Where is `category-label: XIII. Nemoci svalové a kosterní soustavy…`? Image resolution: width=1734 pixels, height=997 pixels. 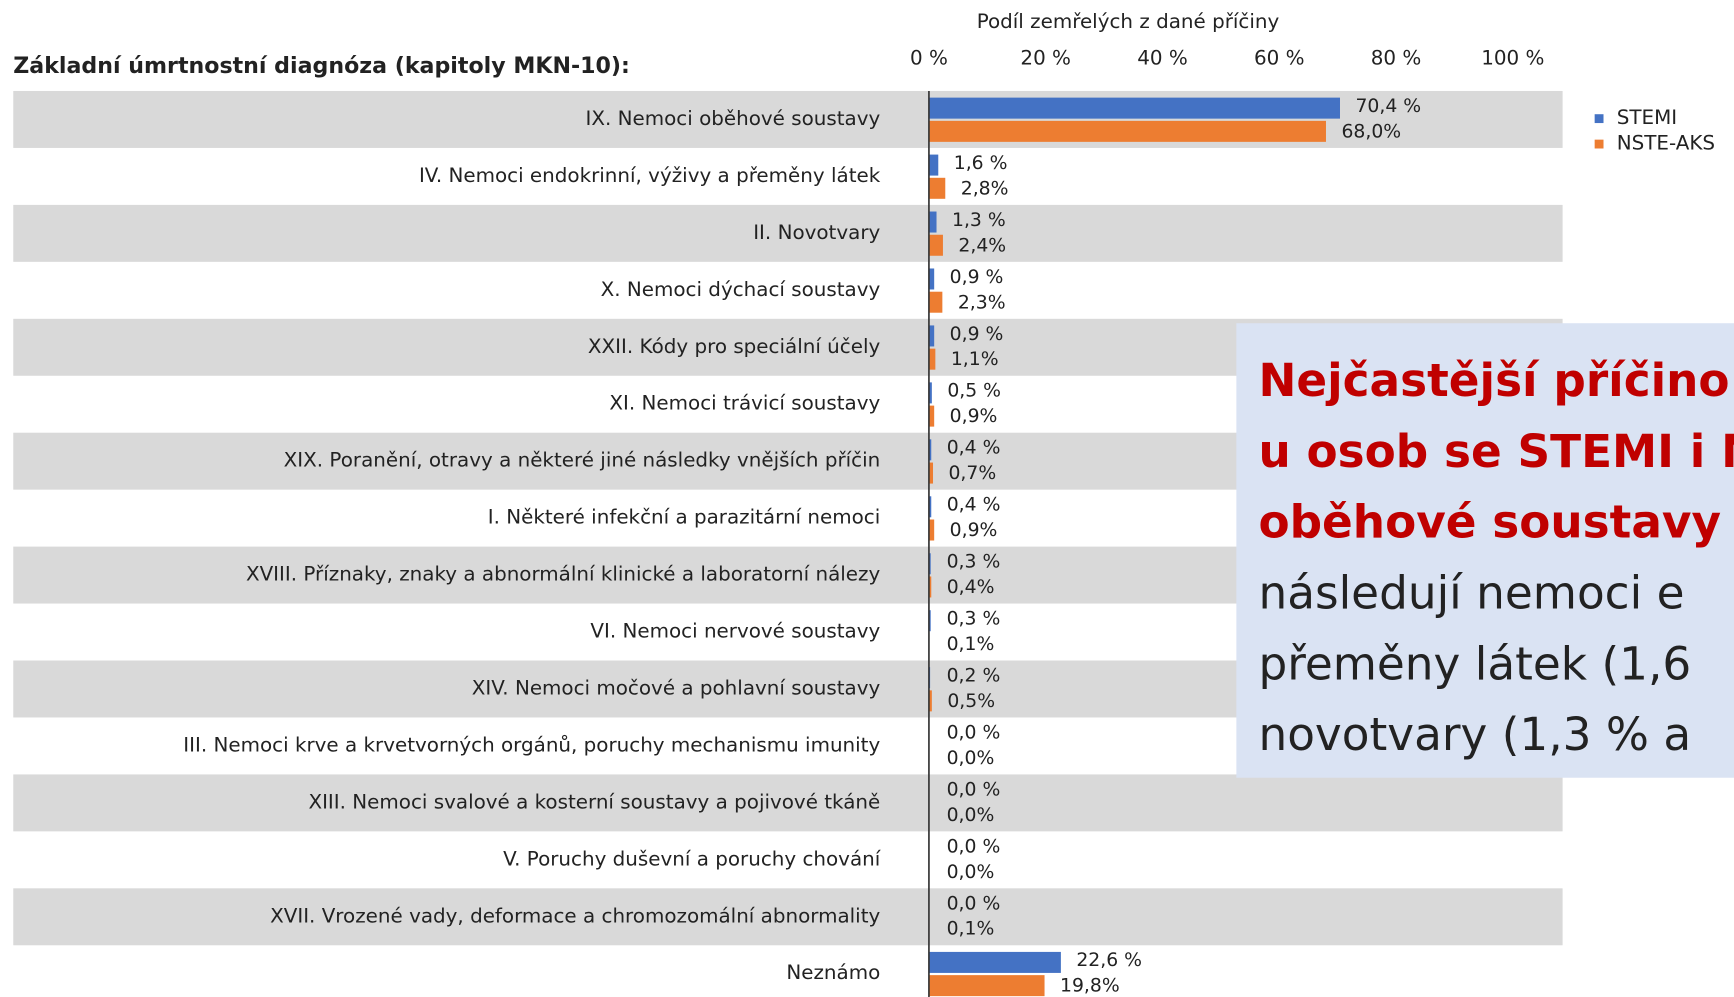
category-label: XIII. Nemoci svalové a kosterní soustavy… is located at coordinates (594, 801).